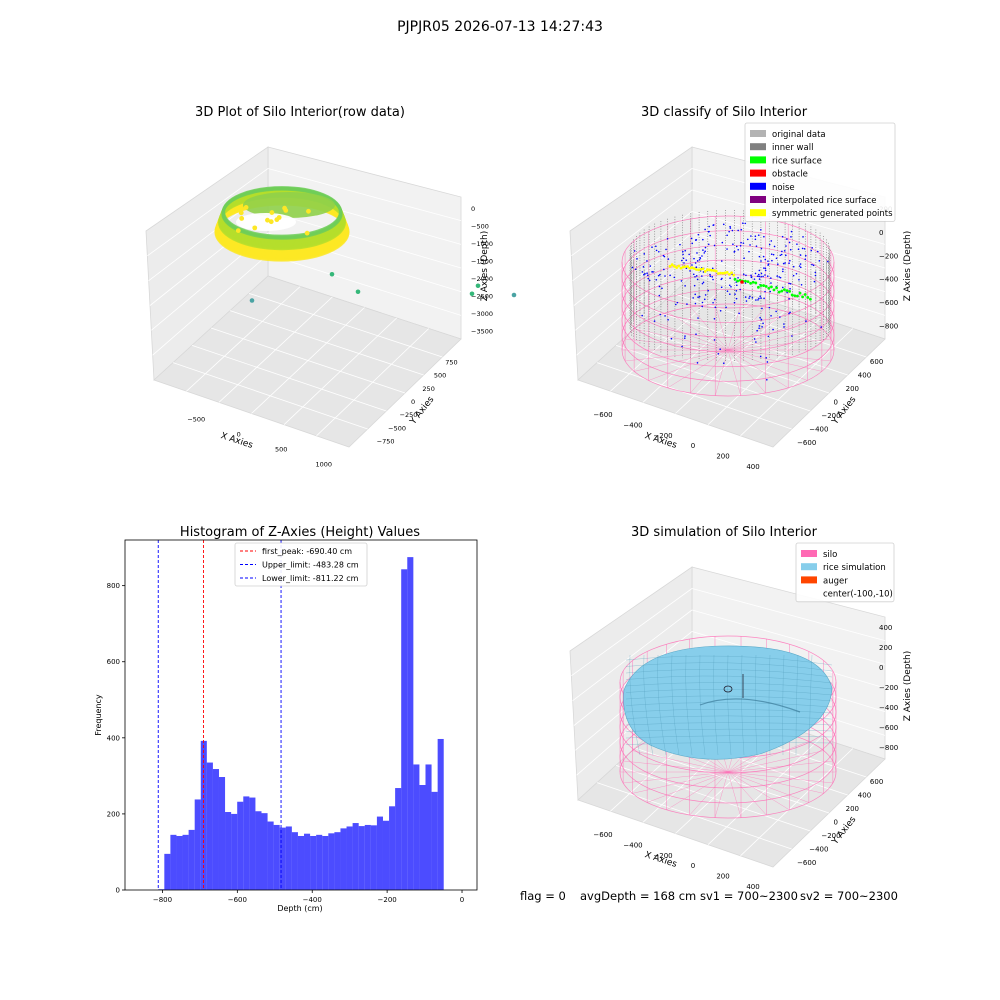 Image resolution: width=1000 pixels, height=1000 pixels. Describe the element at coordinates (799, 135) in the screenshot. I see `legend-label: original data` at that location.